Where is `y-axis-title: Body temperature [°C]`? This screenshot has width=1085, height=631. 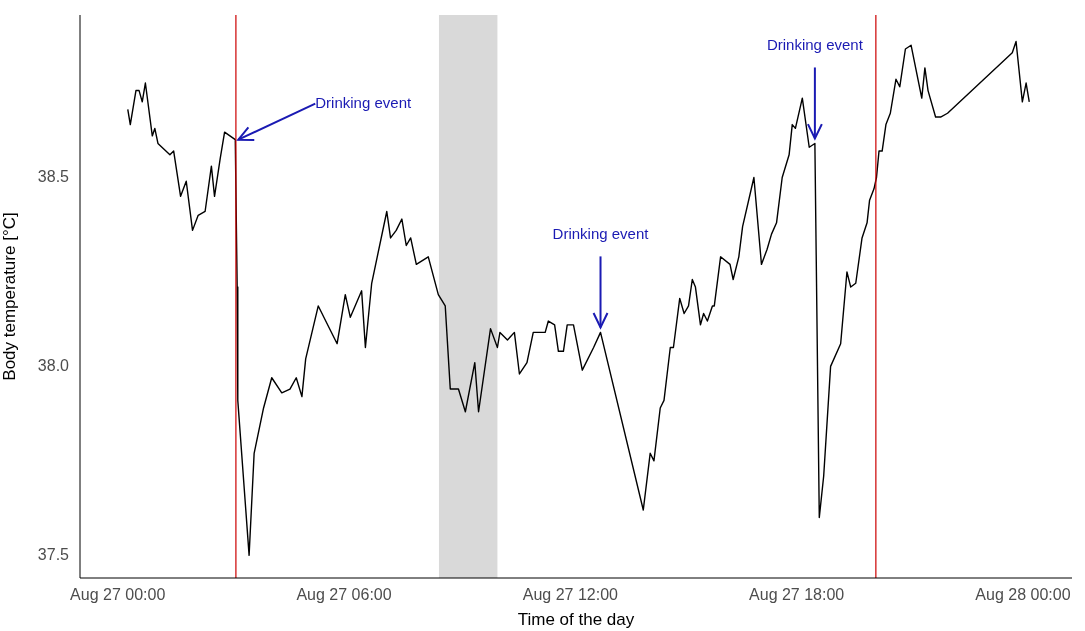 y-axis-title: Body temperature [°C] is located at coordinates (9, 296).